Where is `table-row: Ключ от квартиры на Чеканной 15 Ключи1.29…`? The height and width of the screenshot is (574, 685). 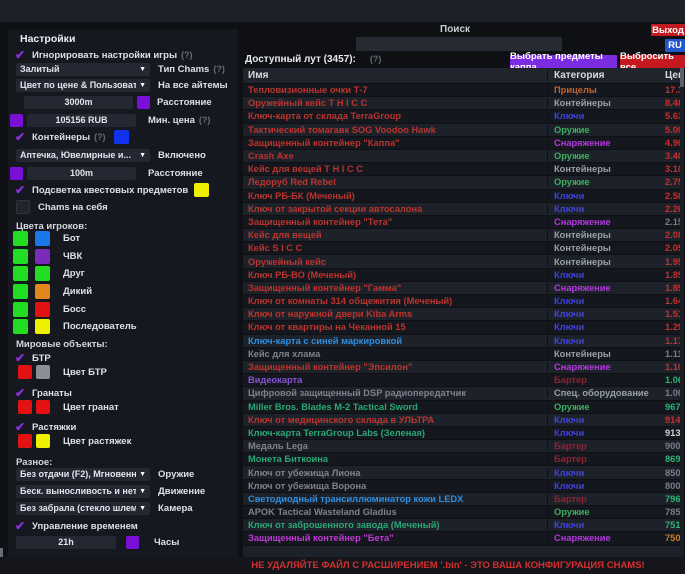 table-row: Ключ от квартиры на Чеканной 15 Ключи1.29… is located at coordinates (461, 328).